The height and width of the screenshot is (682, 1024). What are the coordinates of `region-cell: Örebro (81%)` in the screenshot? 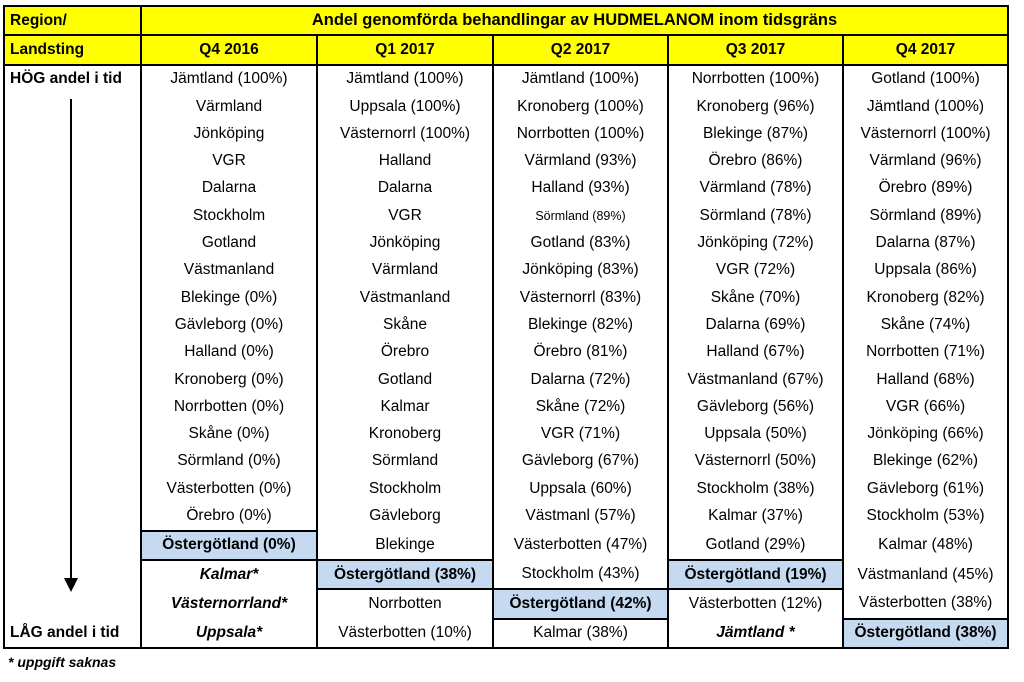 It's located at (580, 352).